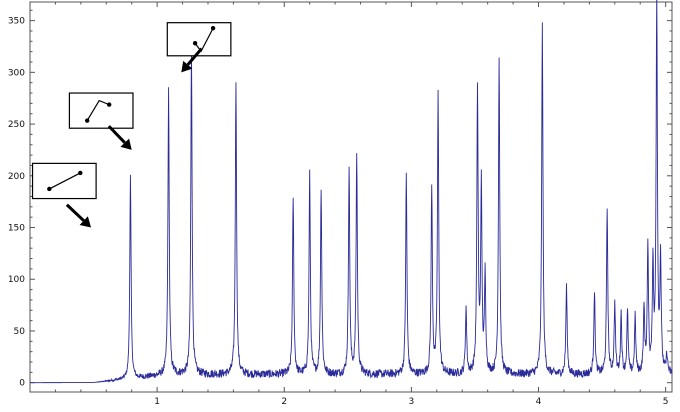 This screenshot has width=680, height=412. I want to click on annotation-box, so click(101, 110).